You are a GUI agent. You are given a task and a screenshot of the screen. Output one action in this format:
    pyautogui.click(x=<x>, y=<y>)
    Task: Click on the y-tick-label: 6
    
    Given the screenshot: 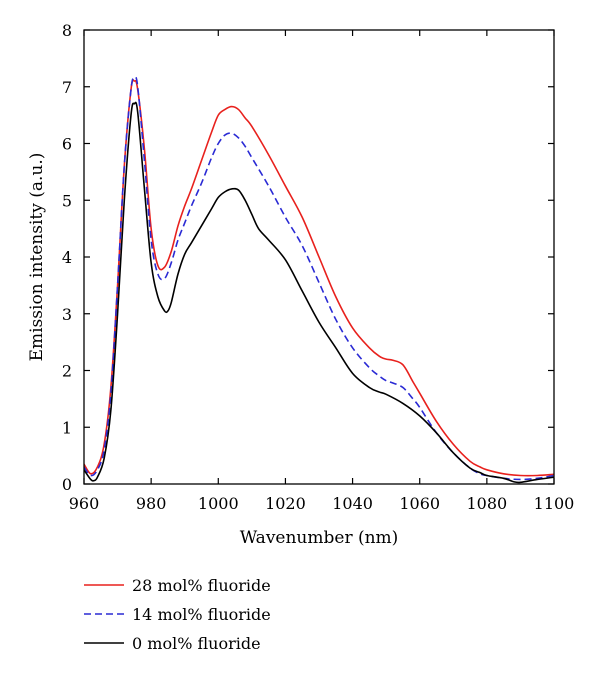 What is the action you would take?
    pyautogui.click(x=67, y=144)
    